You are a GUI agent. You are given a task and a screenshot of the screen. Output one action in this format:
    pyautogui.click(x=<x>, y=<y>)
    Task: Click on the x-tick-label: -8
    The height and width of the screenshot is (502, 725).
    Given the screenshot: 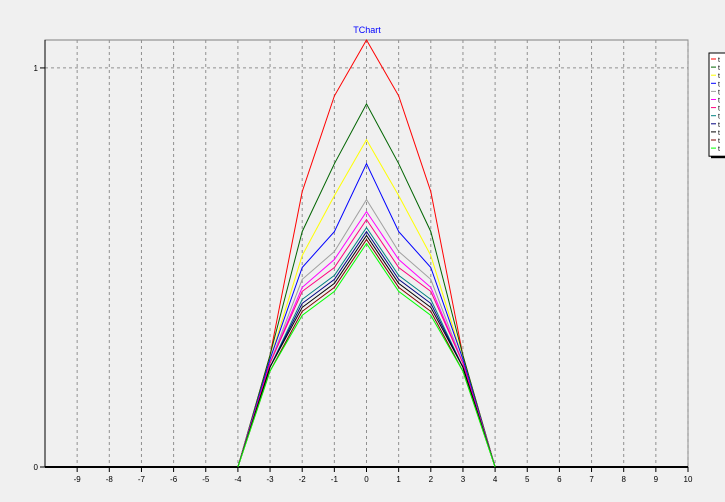 What is the action you would take?
    pyautogui.click(x=110, y=479)
    